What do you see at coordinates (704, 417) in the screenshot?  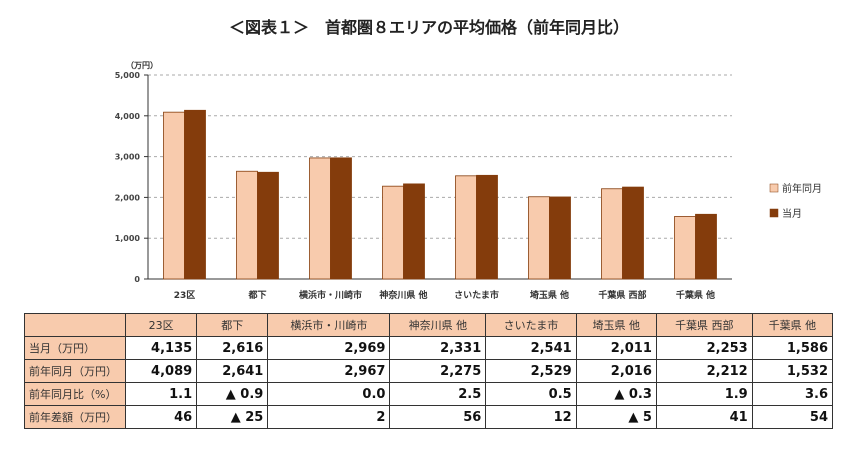 I see `table-cell: 41` at bounding box center [704, 417].